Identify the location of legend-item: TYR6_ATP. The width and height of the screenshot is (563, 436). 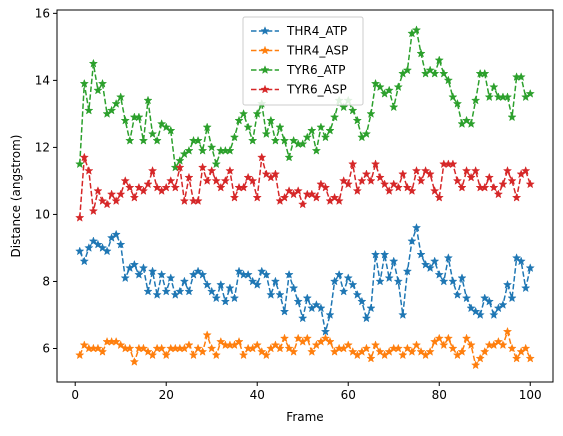
(298, 70).